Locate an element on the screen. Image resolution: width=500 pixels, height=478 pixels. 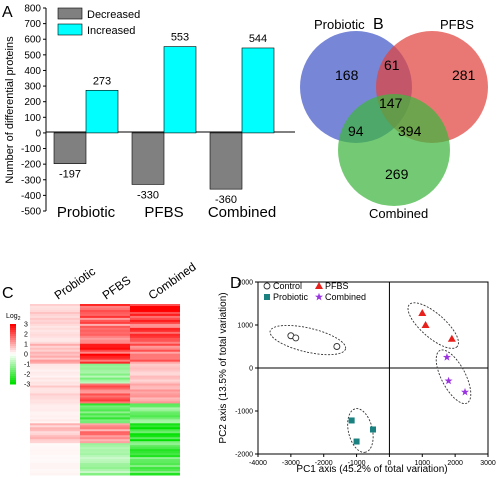
venn-count-pfbs-only: 281 is located at coordinates (464, 75).